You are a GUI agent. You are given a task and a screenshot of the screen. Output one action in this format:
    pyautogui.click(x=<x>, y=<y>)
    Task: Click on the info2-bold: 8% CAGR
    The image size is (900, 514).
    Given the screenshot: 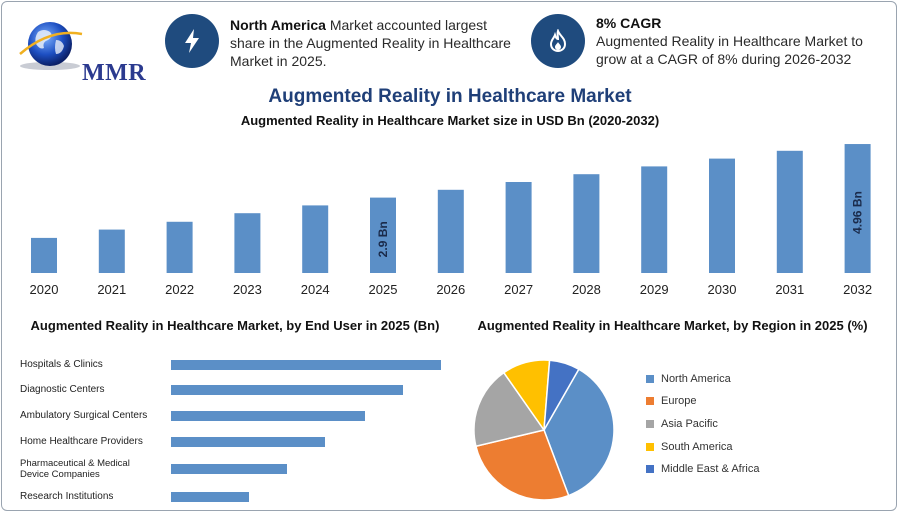 What is the action you would take?
    pyautogui.click(x=629, y=23)
    